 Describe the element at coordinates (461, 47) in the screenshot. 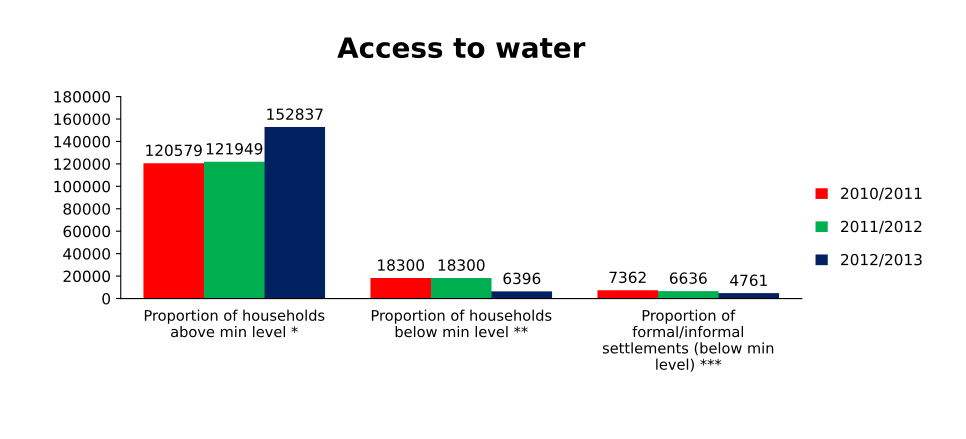

I see `chart-title: Access to water` at that location.